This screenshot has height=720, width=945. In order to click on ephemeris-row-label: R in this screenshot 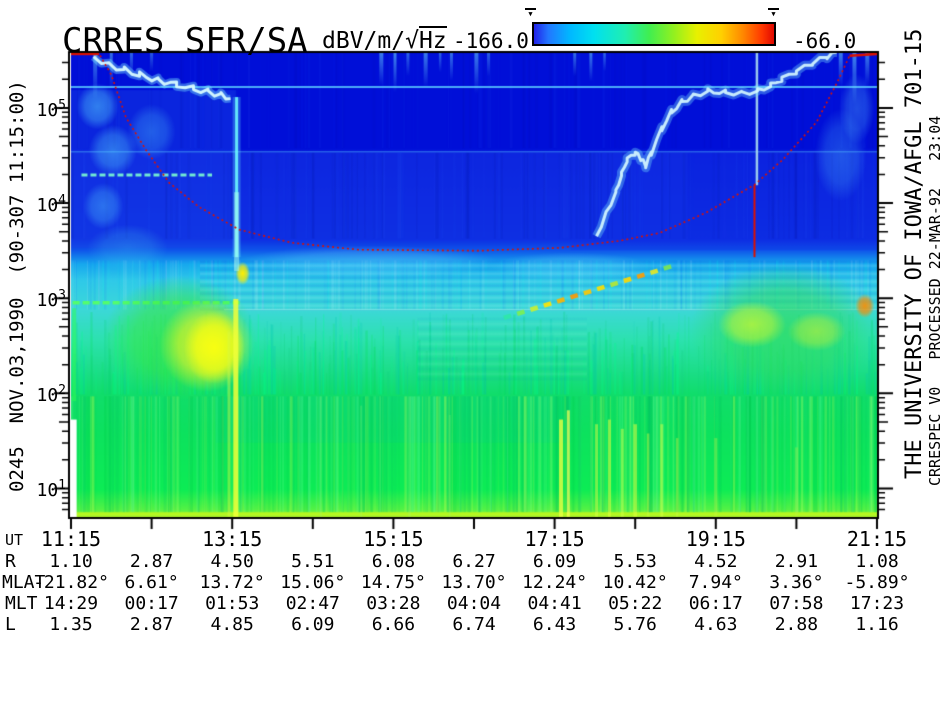, I will do `click(10, 561)`.